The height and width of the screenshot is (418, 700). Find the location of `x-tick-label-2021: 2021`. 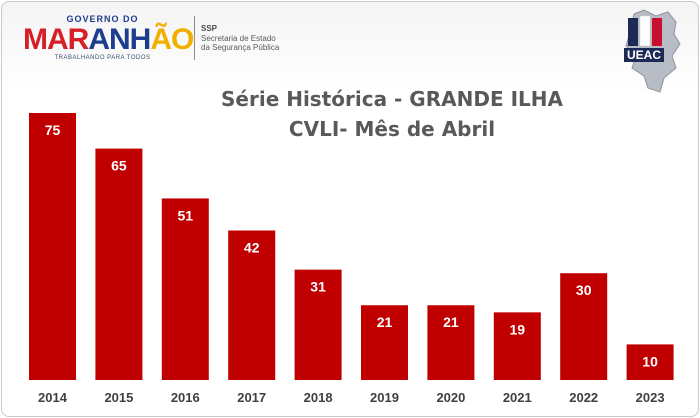

x-tick-label-2021: 2021 is located at coordinates (517, 397).